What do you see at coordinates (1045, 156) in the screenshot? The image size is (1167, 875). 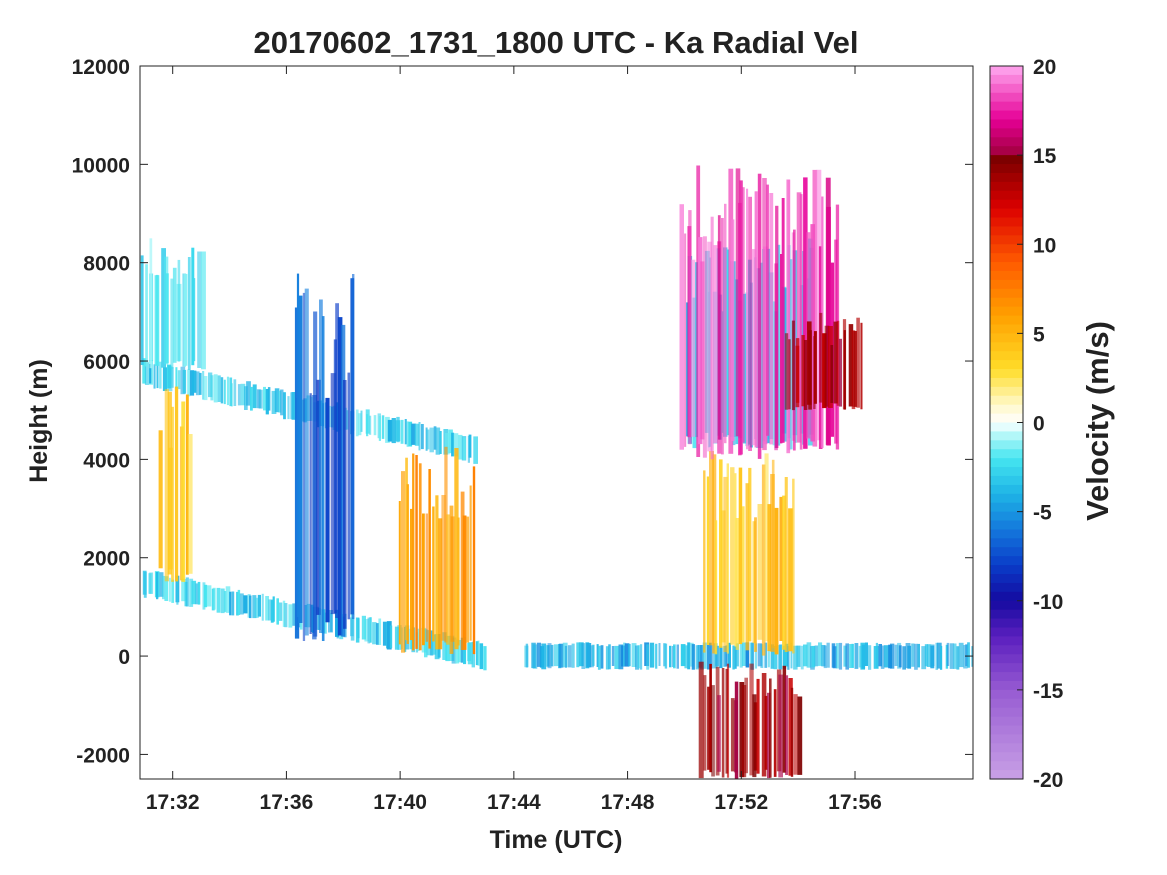 I see `colorbar-tick-label: 15` at bounding box center [1045, 156].